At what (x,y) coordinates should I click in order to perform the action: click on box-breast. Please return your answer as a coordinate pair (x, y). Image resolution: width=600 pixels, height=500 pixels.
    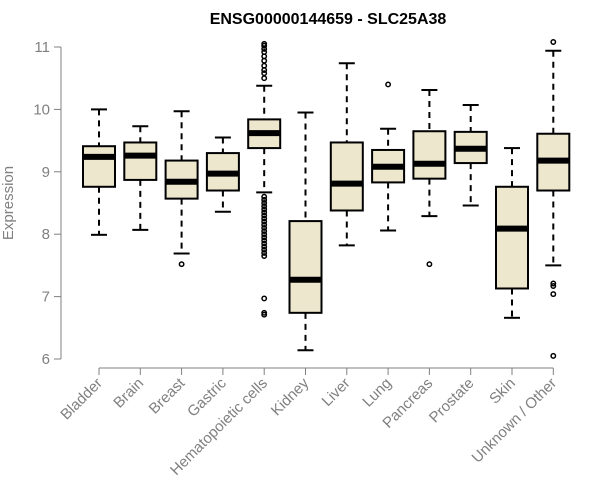
    Looking at the image, I should click on (181, 189).